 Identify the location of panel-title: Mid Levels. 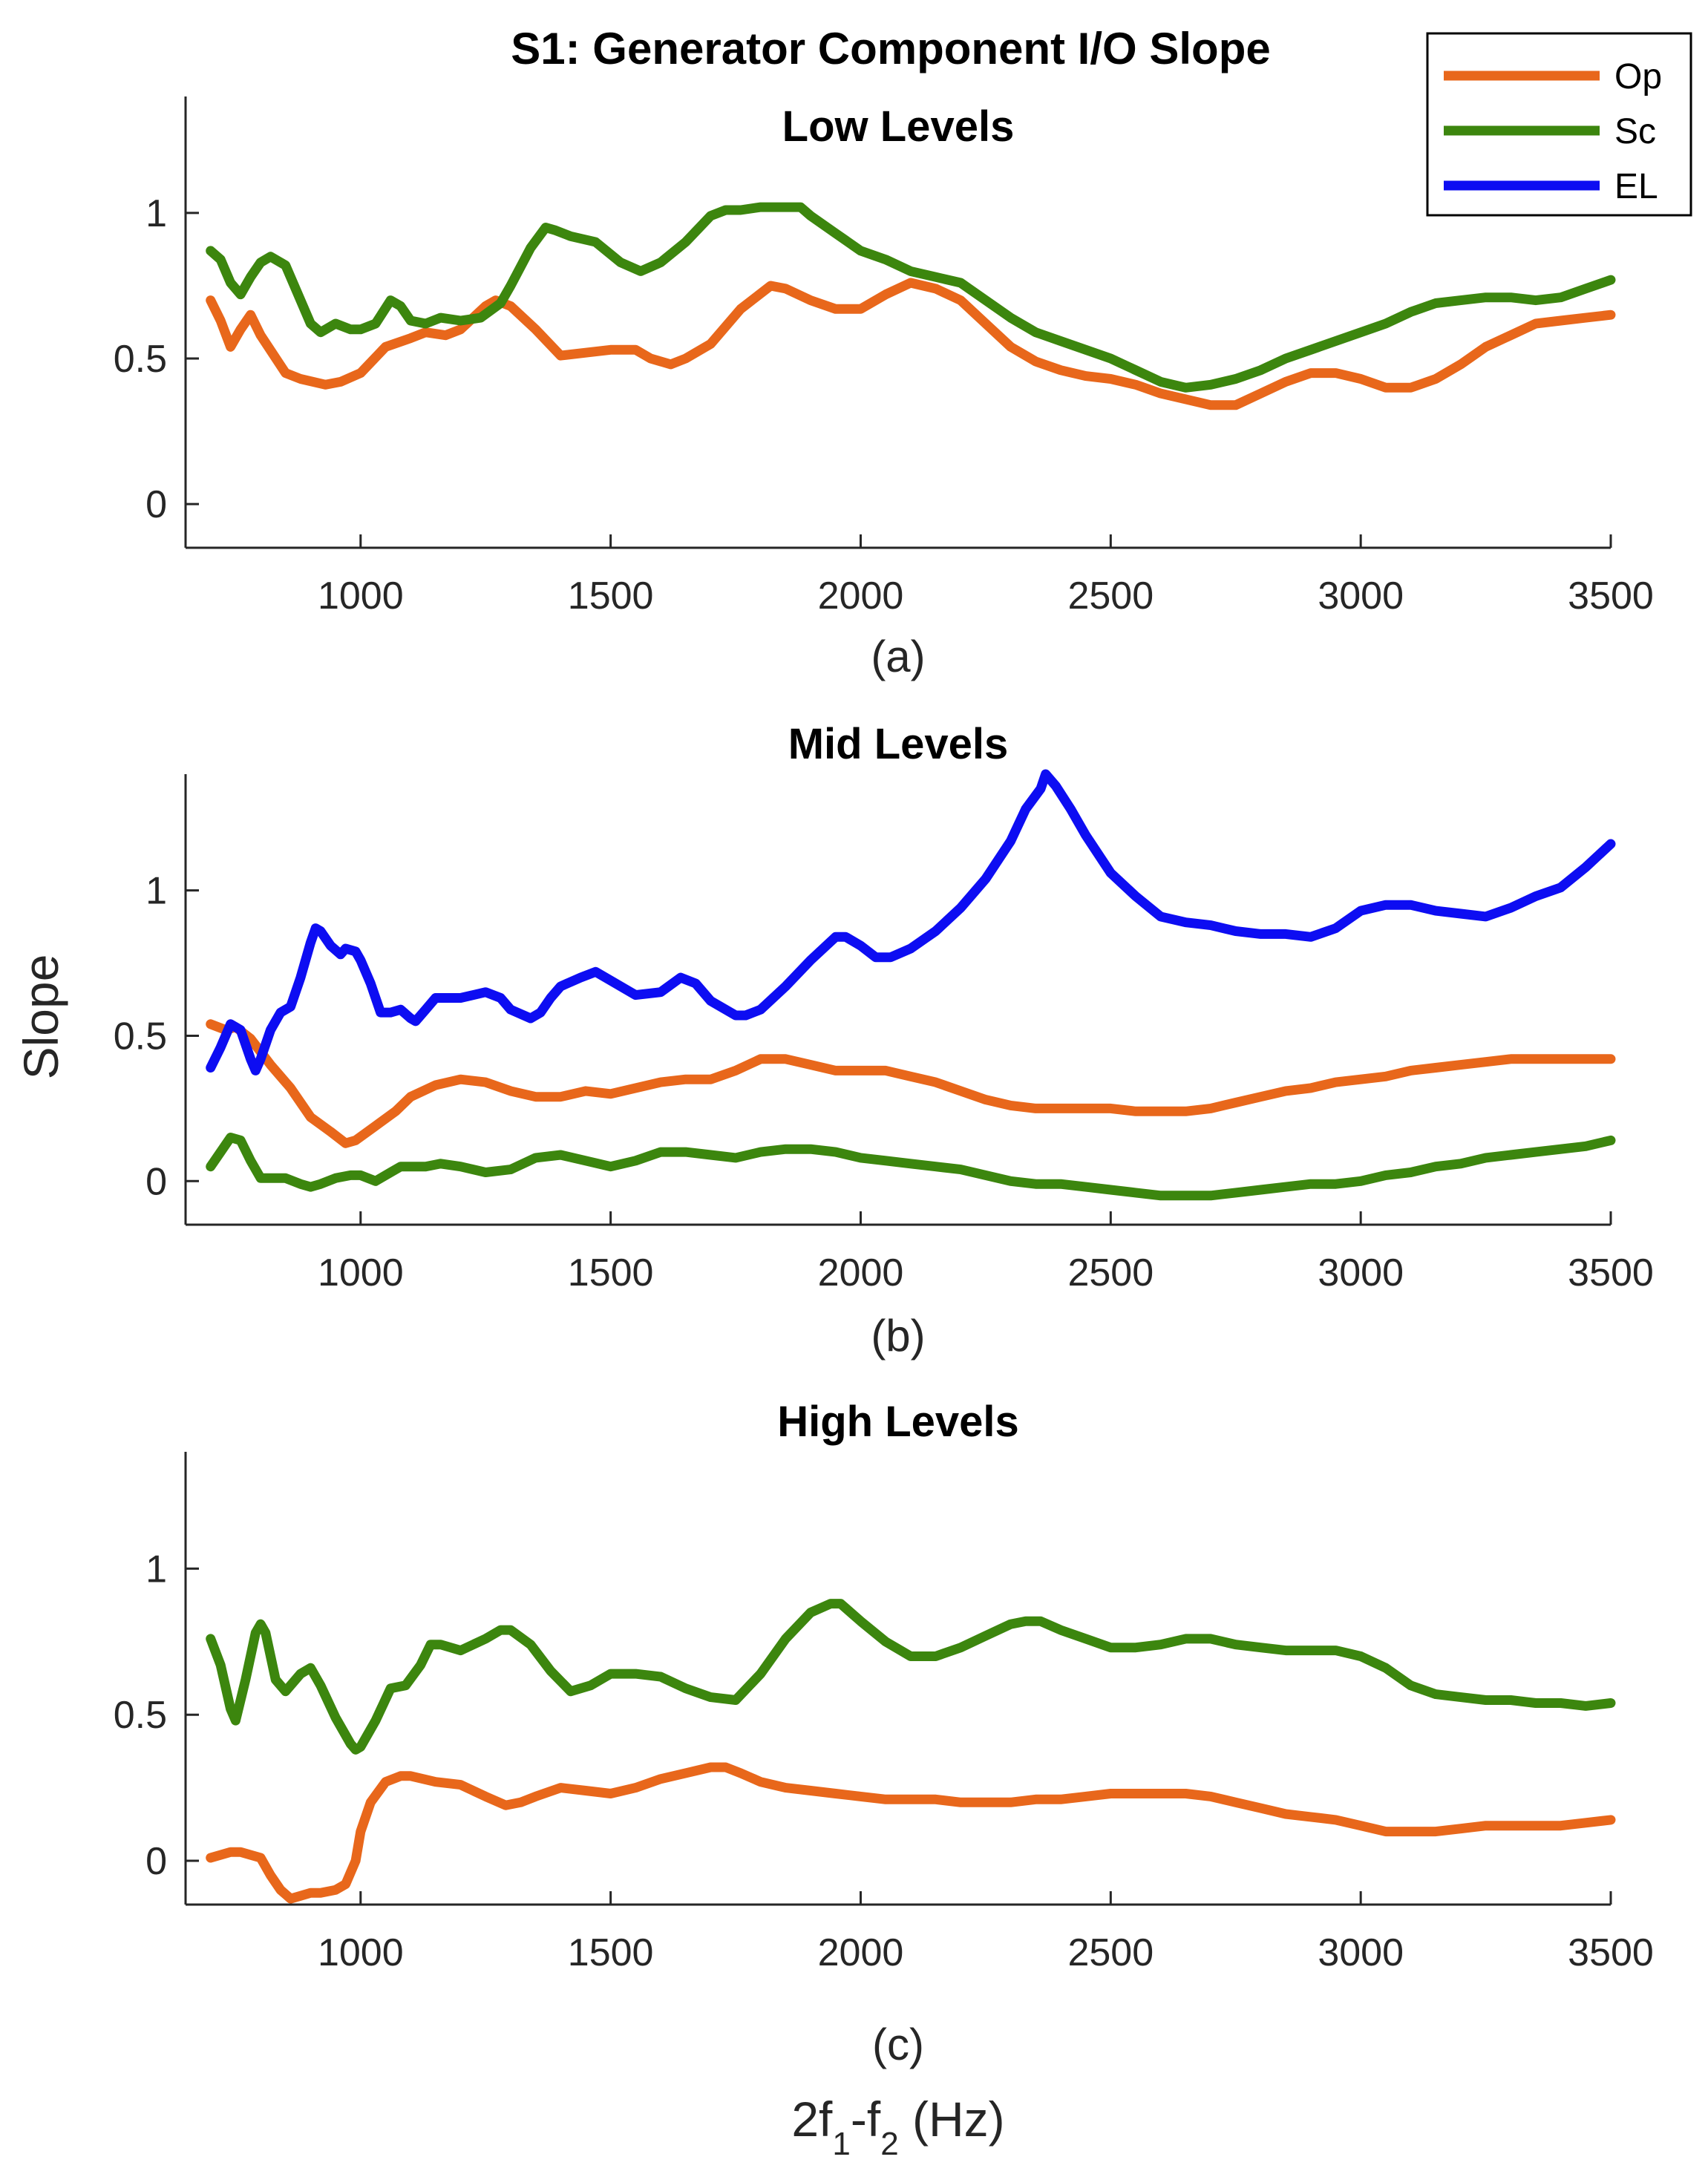
(898, 744).